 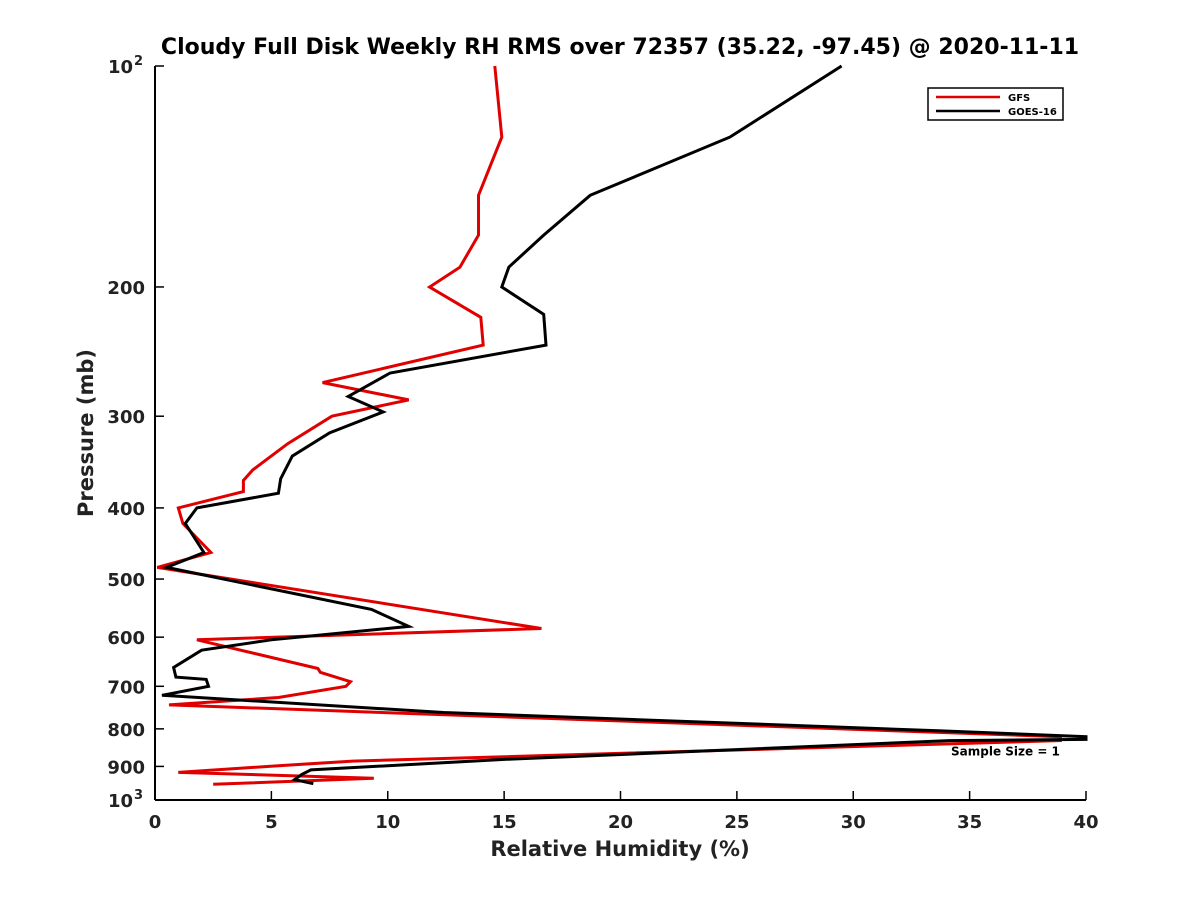 I want to click on y-tick-label: 400, so click(x=126, y=509).